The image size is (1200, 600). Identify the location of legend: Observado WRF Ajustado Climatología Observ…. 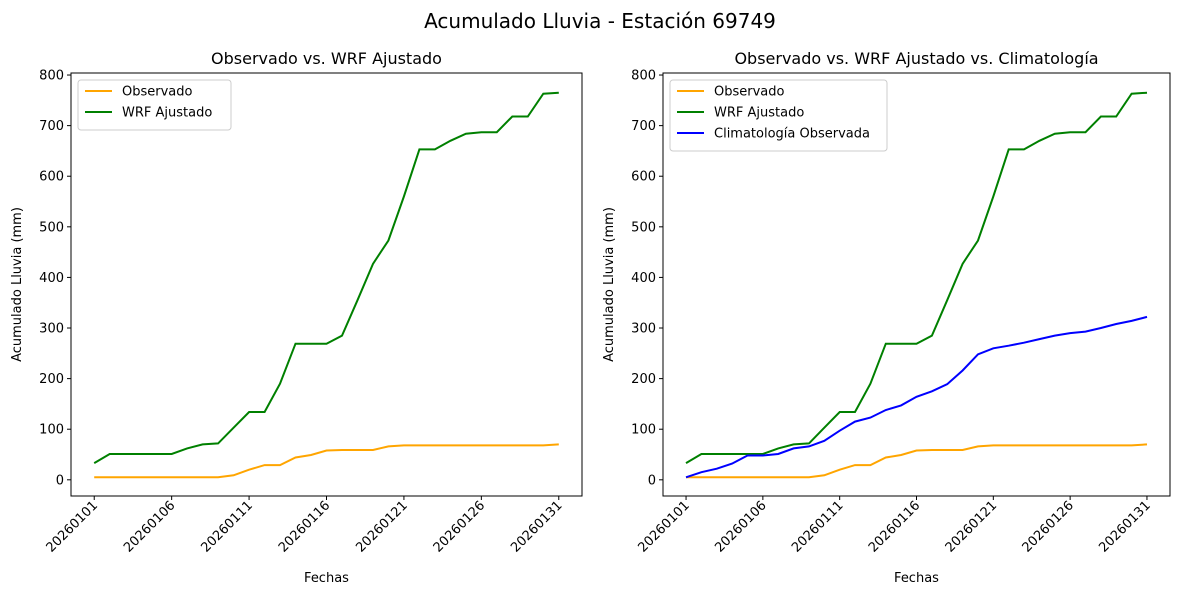
(778, 115).